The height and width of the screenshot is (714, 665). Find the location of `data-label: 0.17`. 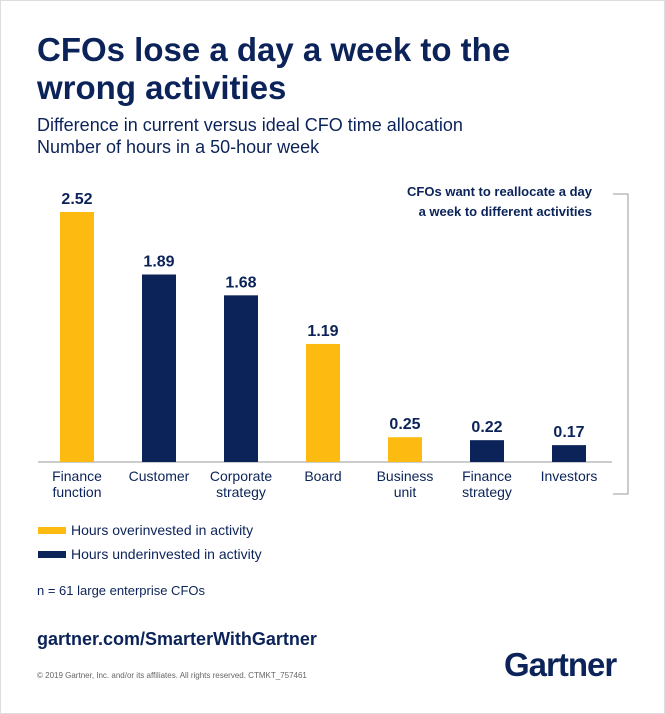

data-label: 0.17 is located at coordinates (568, 432).